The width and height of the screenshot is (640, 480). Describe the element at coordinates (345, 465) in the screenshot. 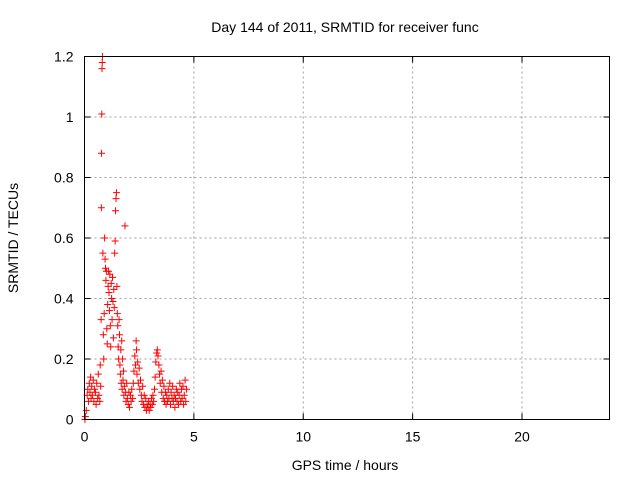

I see `x-axis-title: GPS time / hours` at that location.